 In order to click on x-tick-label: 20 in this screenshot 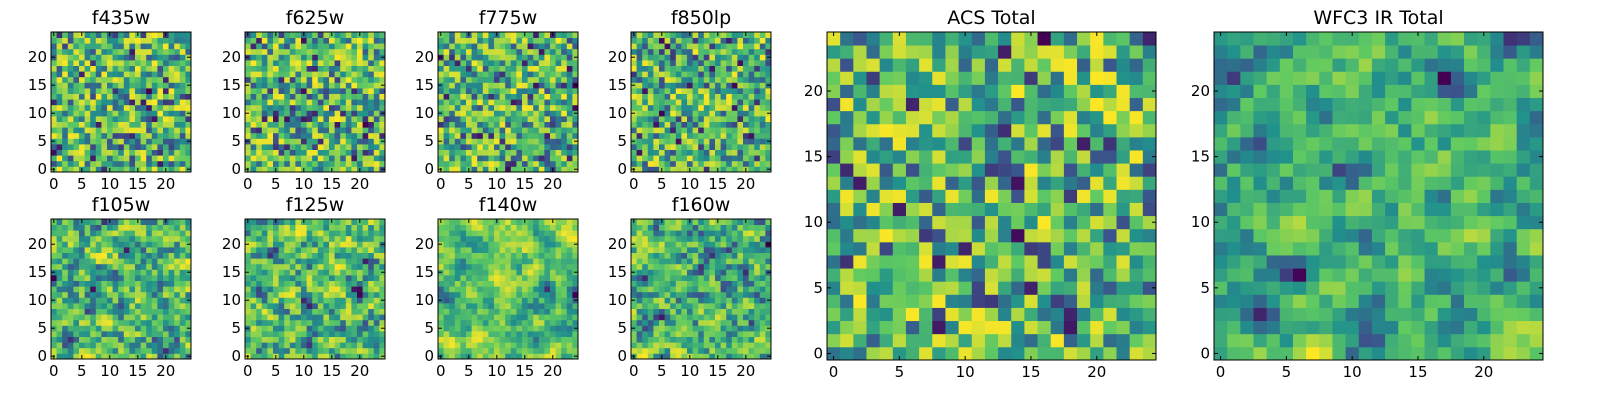, I will do `click(165, 184)`.